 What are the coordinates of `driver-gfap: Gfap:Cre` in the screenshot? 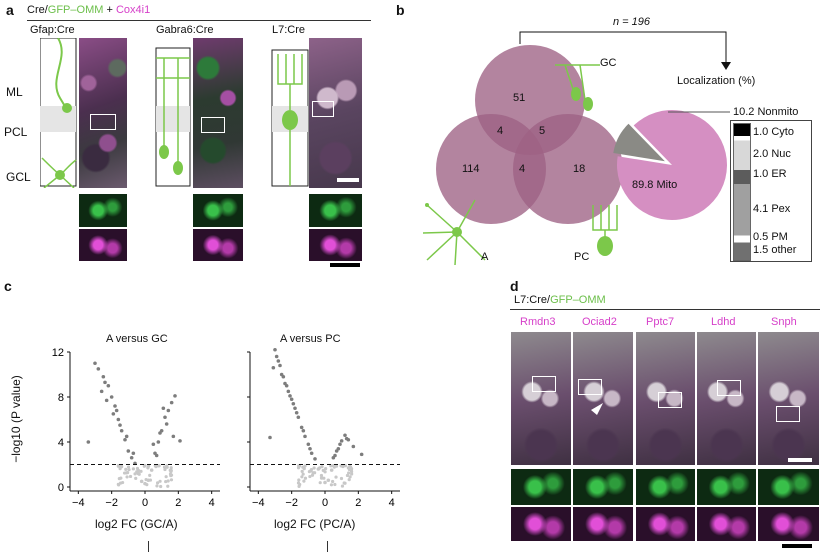 It's located at (52, 30).